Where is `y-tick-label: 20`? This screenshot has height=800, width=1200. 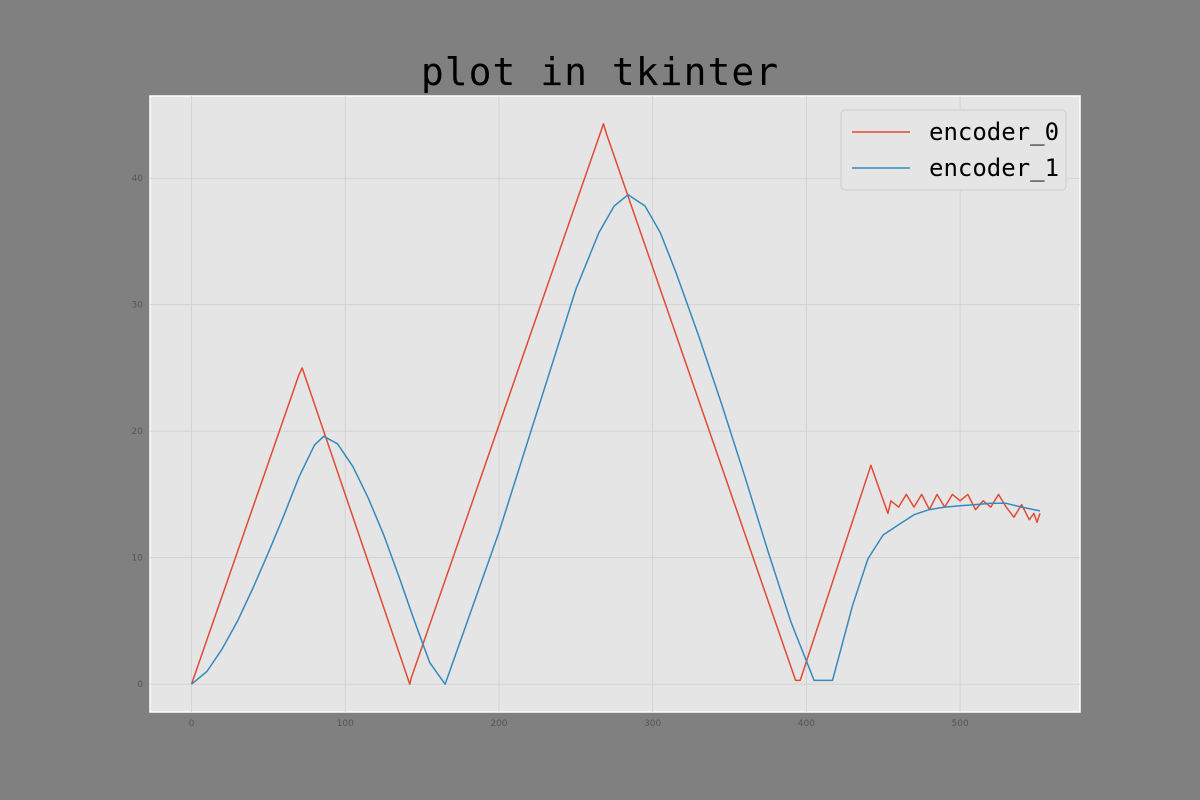 y-tick-label: 20 is located at coordinates (138, 432).